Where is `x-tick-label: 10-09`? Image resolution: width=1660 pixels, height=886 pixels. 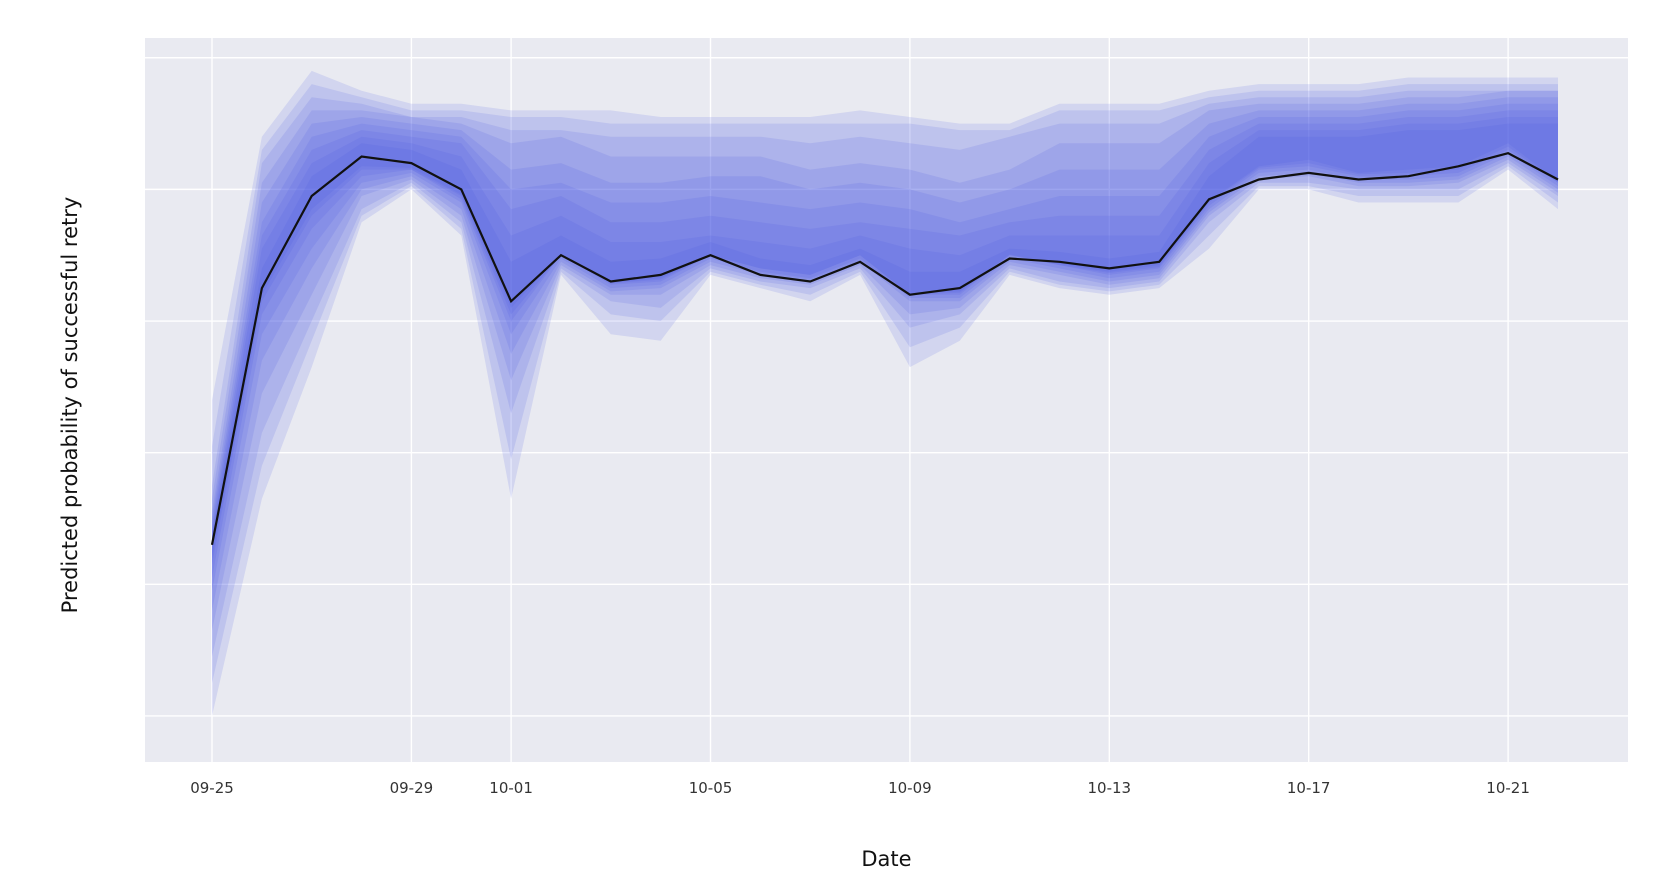 x-tick-label: 10-09 is located at coordinates (910, 788).